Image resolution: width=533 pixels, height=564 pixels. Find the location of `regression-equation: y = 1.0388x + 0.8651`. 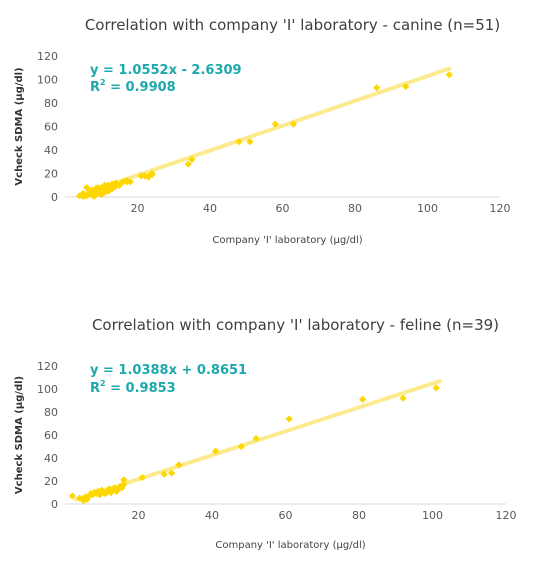

regression-equation: y = 1.0388x + 0.8651 is located at coordinates (168, 370).